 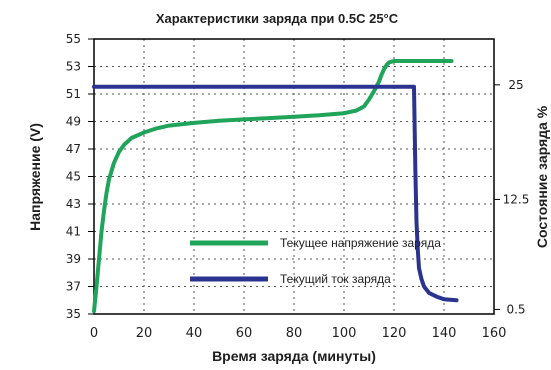 What do you see at coordinates (394, 333) in the screenshot?
I see `x-tick-label: 120` at bounding box center [394, 333].